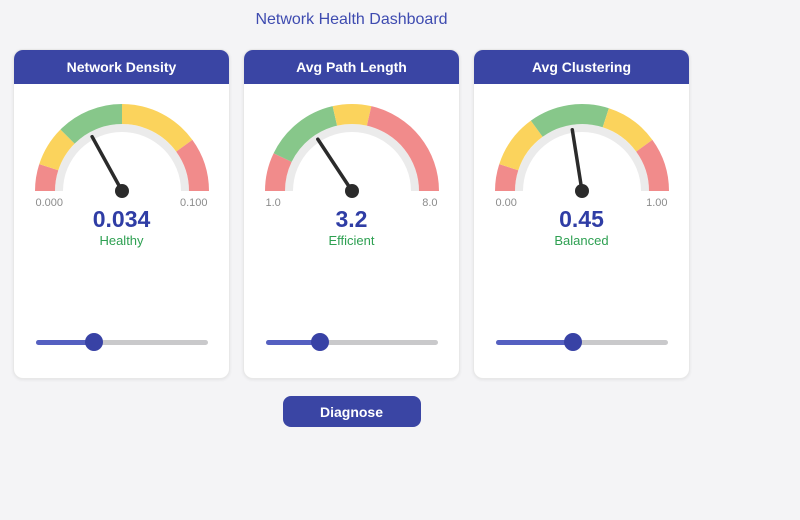  Describe the element at coordinates (352, 203) in the screenshot. I see `gauge-tick-labels: 1.0 8.0` at that location.